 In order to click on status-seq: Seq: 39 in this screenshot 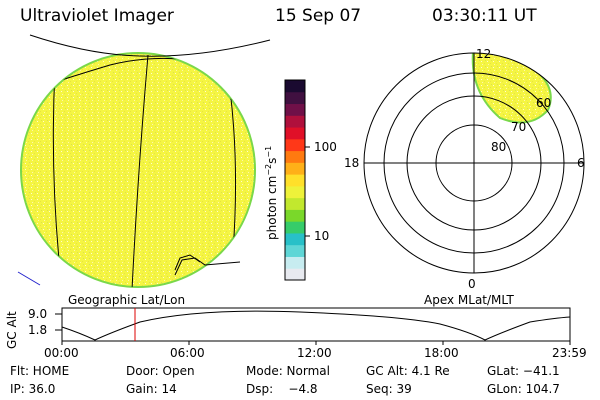, I will do `click(389, 389)`.